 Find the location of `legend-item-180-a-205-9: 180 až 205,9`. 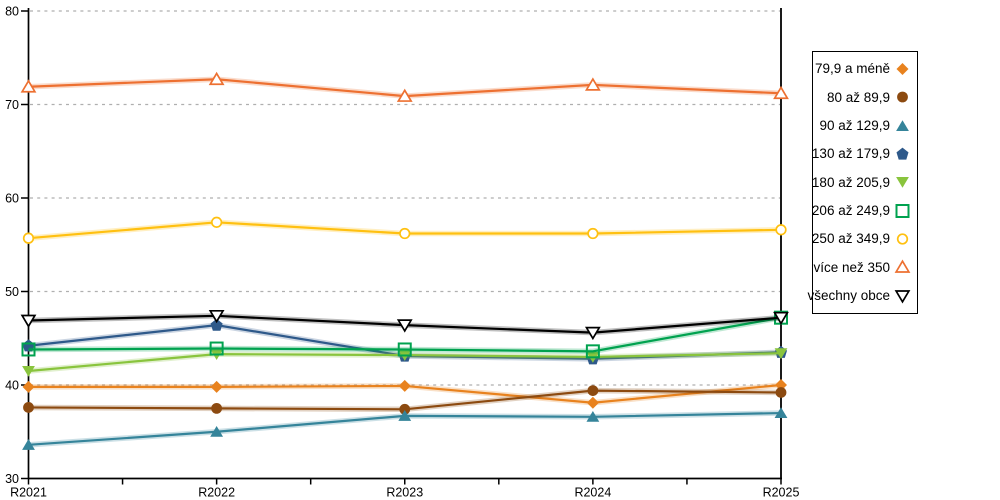

legend-item-180-a-205-9: 180 až 205,9 is located at coordinates (861, 182).